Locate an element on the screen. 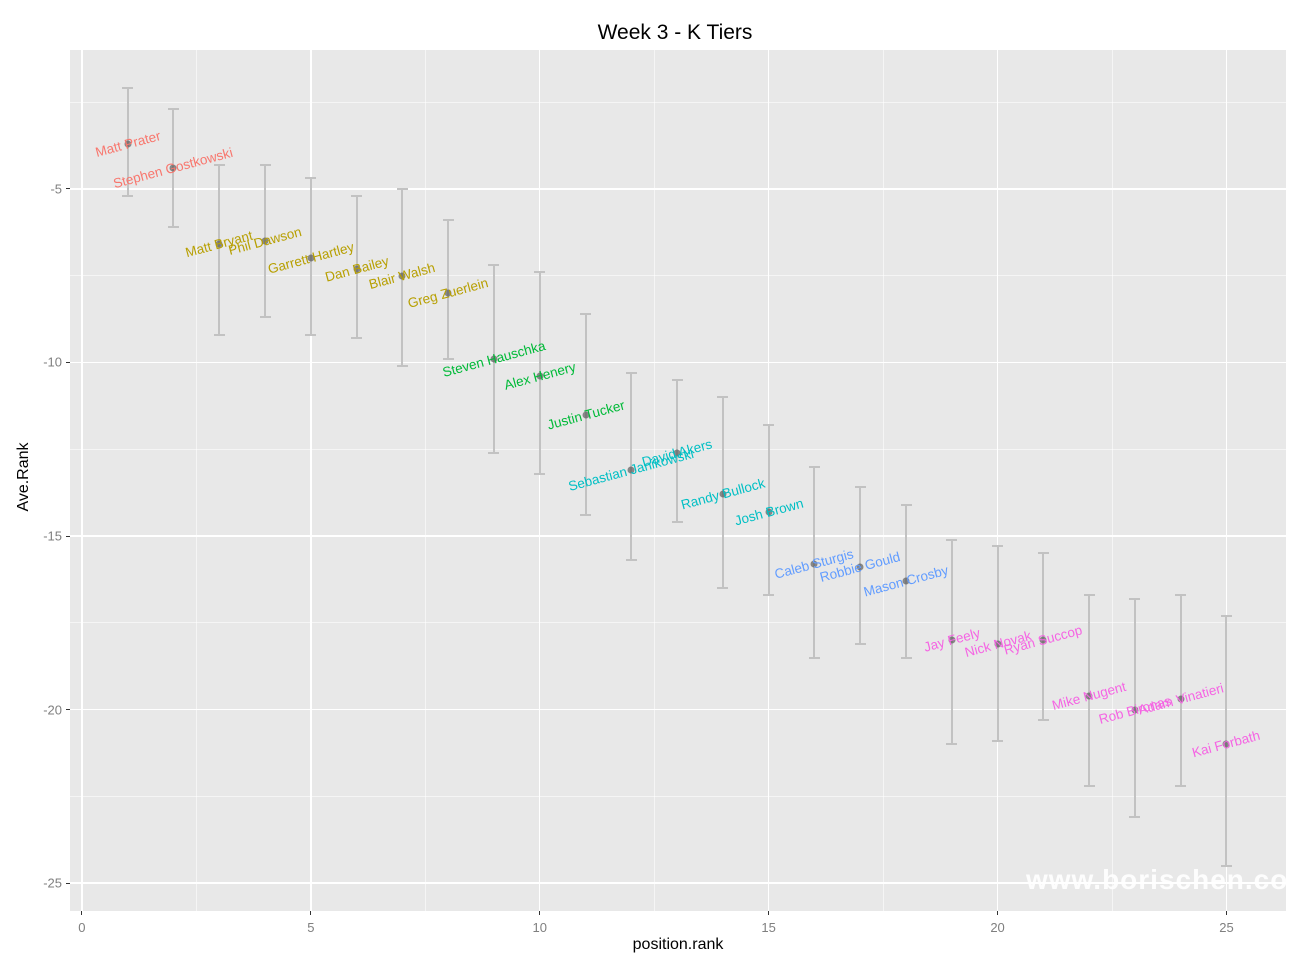 Image resolution: width=1309 pixels, height=966 pixels. chart-title: Week 3 - K Tiers is located at coordinates (675, 32).